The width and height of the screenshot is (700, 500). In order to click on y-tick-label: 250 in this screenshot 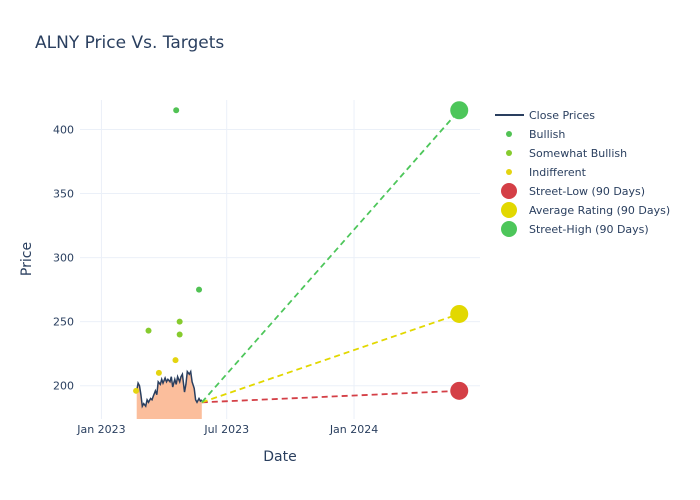, I will do `click(63, 322)`.